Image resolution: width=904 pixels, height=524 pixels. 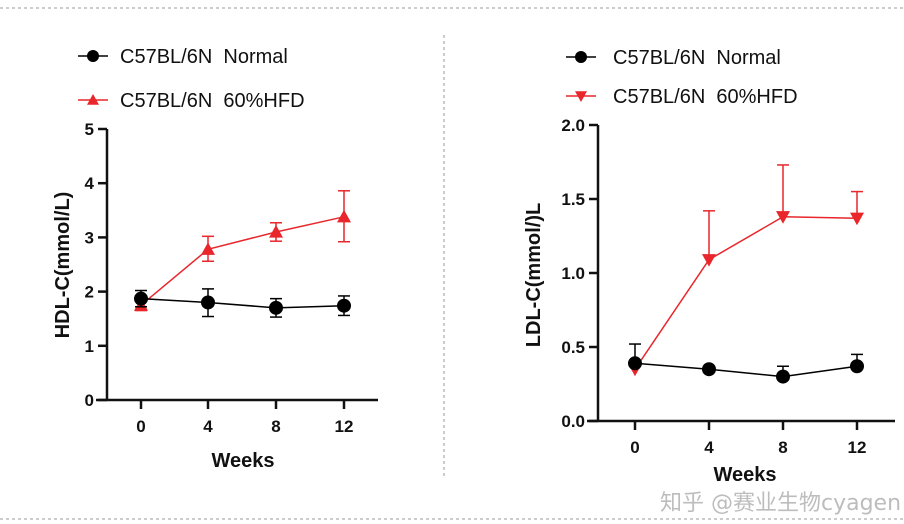 What do you see at coordinates (573, 273) in the screenshot?
I see `y-tick-label: 1.0` at bounding box center [573, 273].